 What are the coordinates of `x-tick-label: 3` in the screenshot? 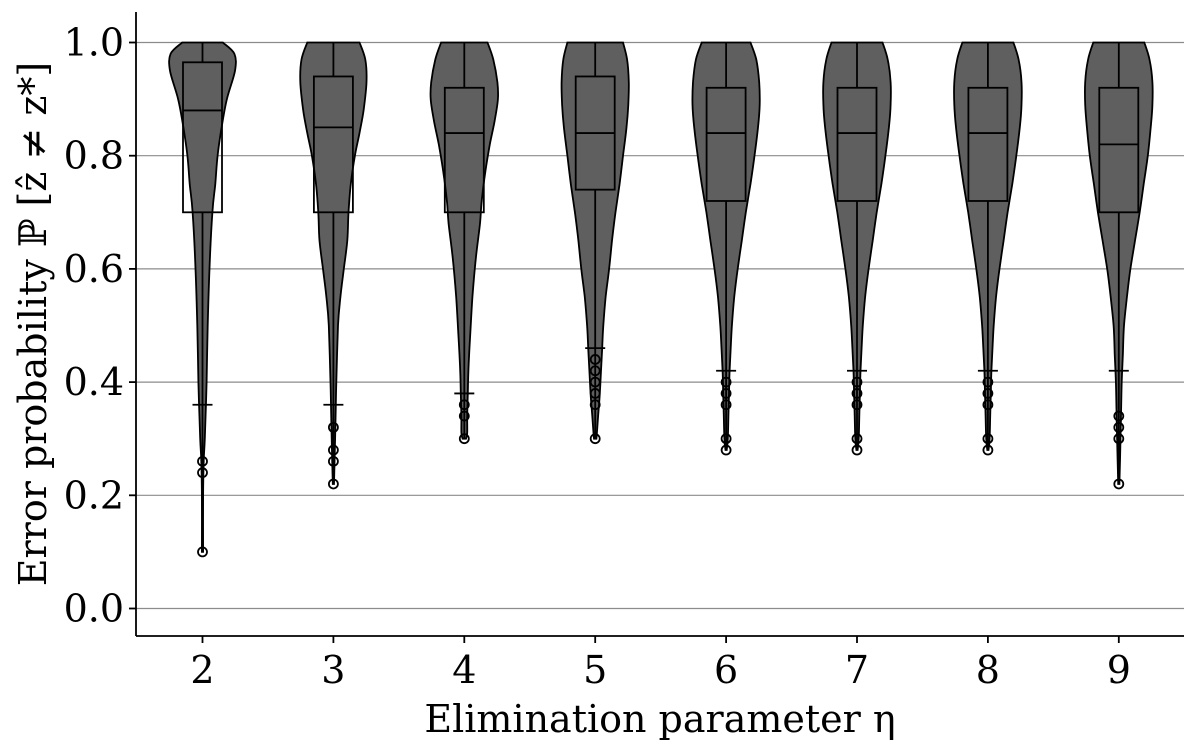 It's located at (333, 670).